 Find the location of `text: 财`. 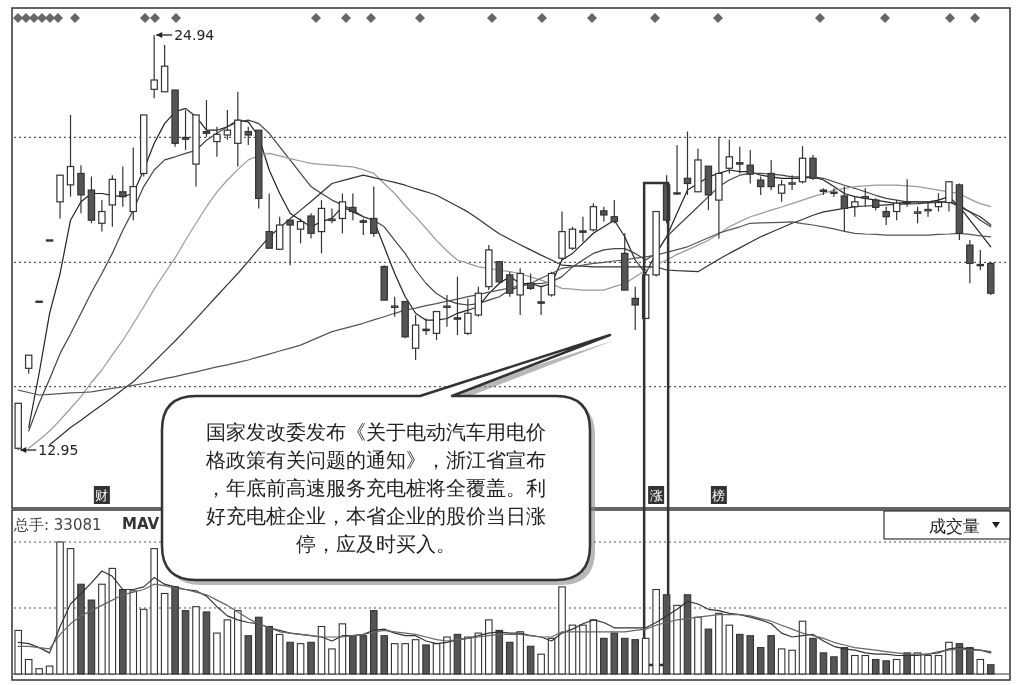

text: 财 is located at coordinates (102, 495).